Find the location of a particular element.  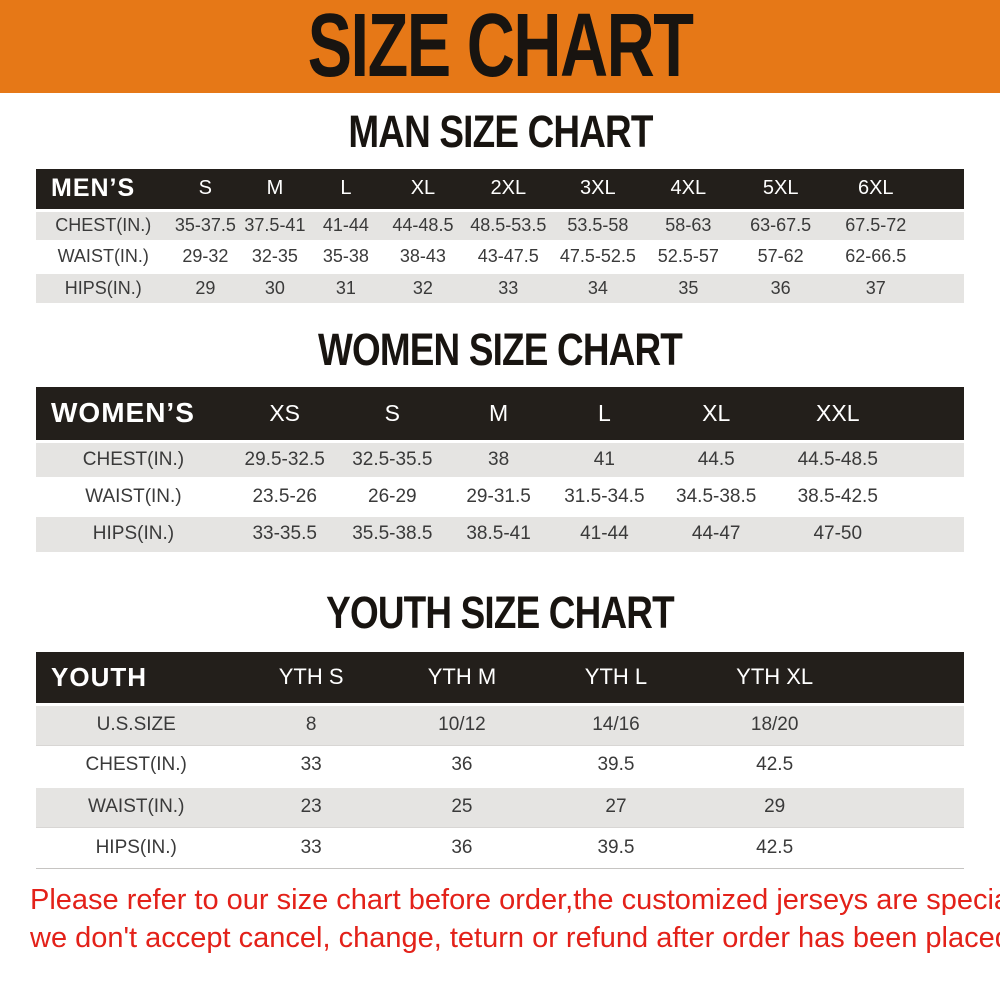

size-value: 18/20 is located at coordinates (774, 724).